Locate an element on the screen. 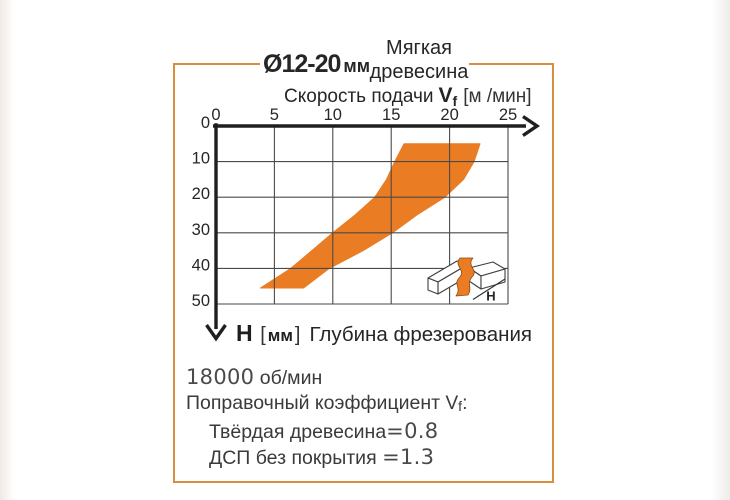 This screenshot has width=730, height=500. wood-block-right-front-face is located at coordinates (493, 279).